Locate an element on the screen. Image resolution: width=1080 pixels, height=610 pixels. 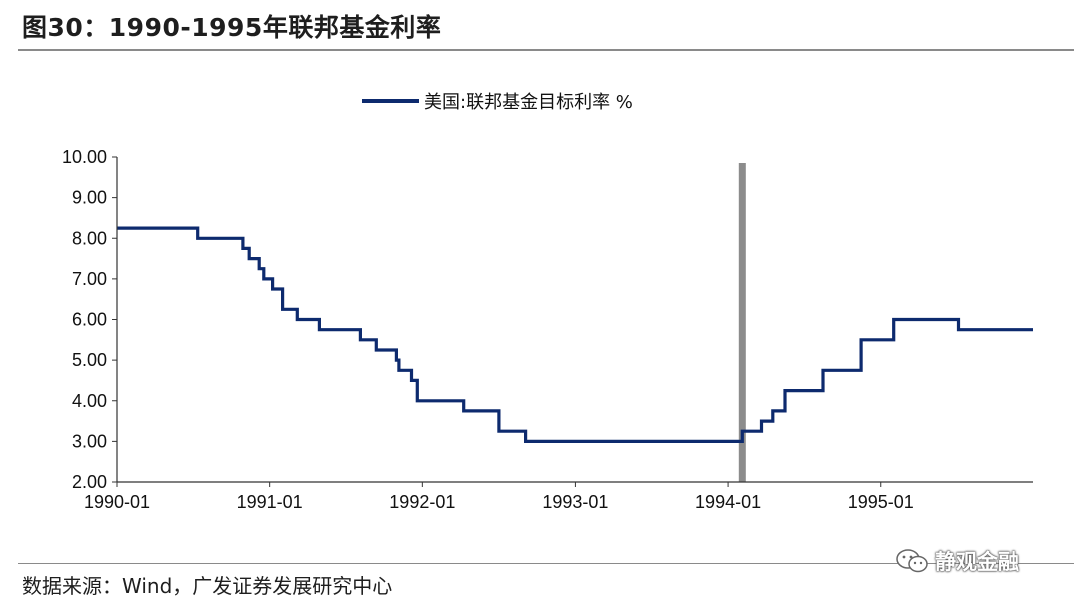
x-tick-label: 1991-01 is located at coordinates (270, 502).